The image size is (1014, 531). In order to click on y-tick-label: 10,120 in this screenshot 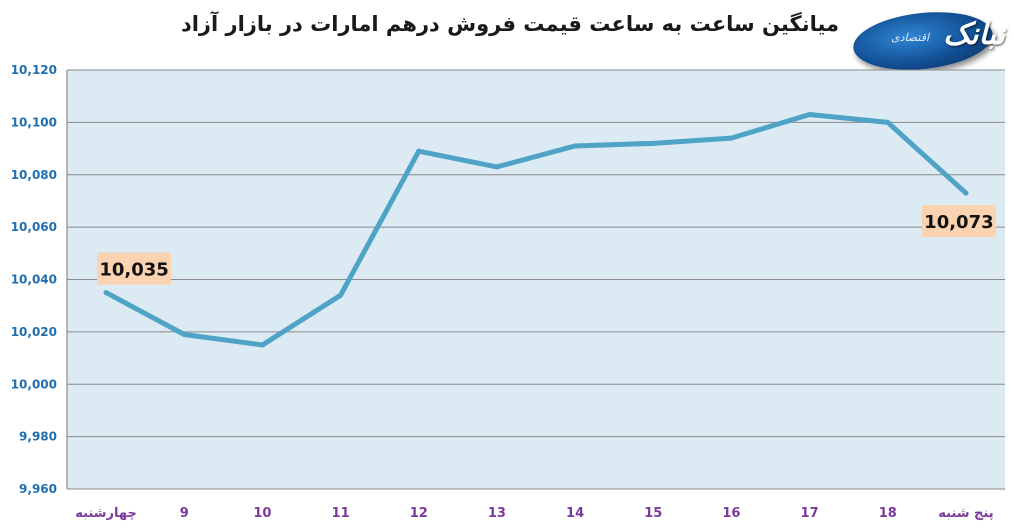, I will do `click(34, 70)`.